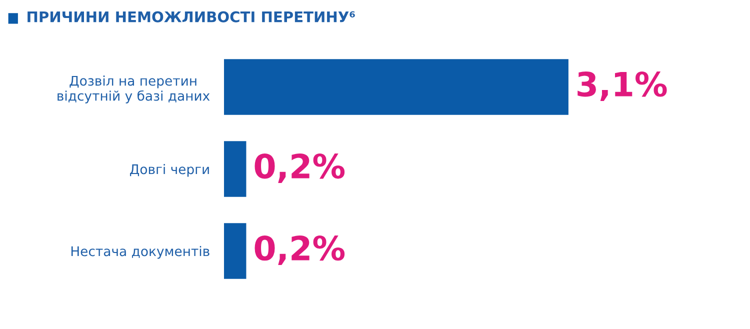 The height and width of the screenshot is (329, 750). Describe the element at coordinates (134, 90) in the screenshot. I see `y-tick-label: Дозвіл на перетин відсутній у базі даних` at that location.